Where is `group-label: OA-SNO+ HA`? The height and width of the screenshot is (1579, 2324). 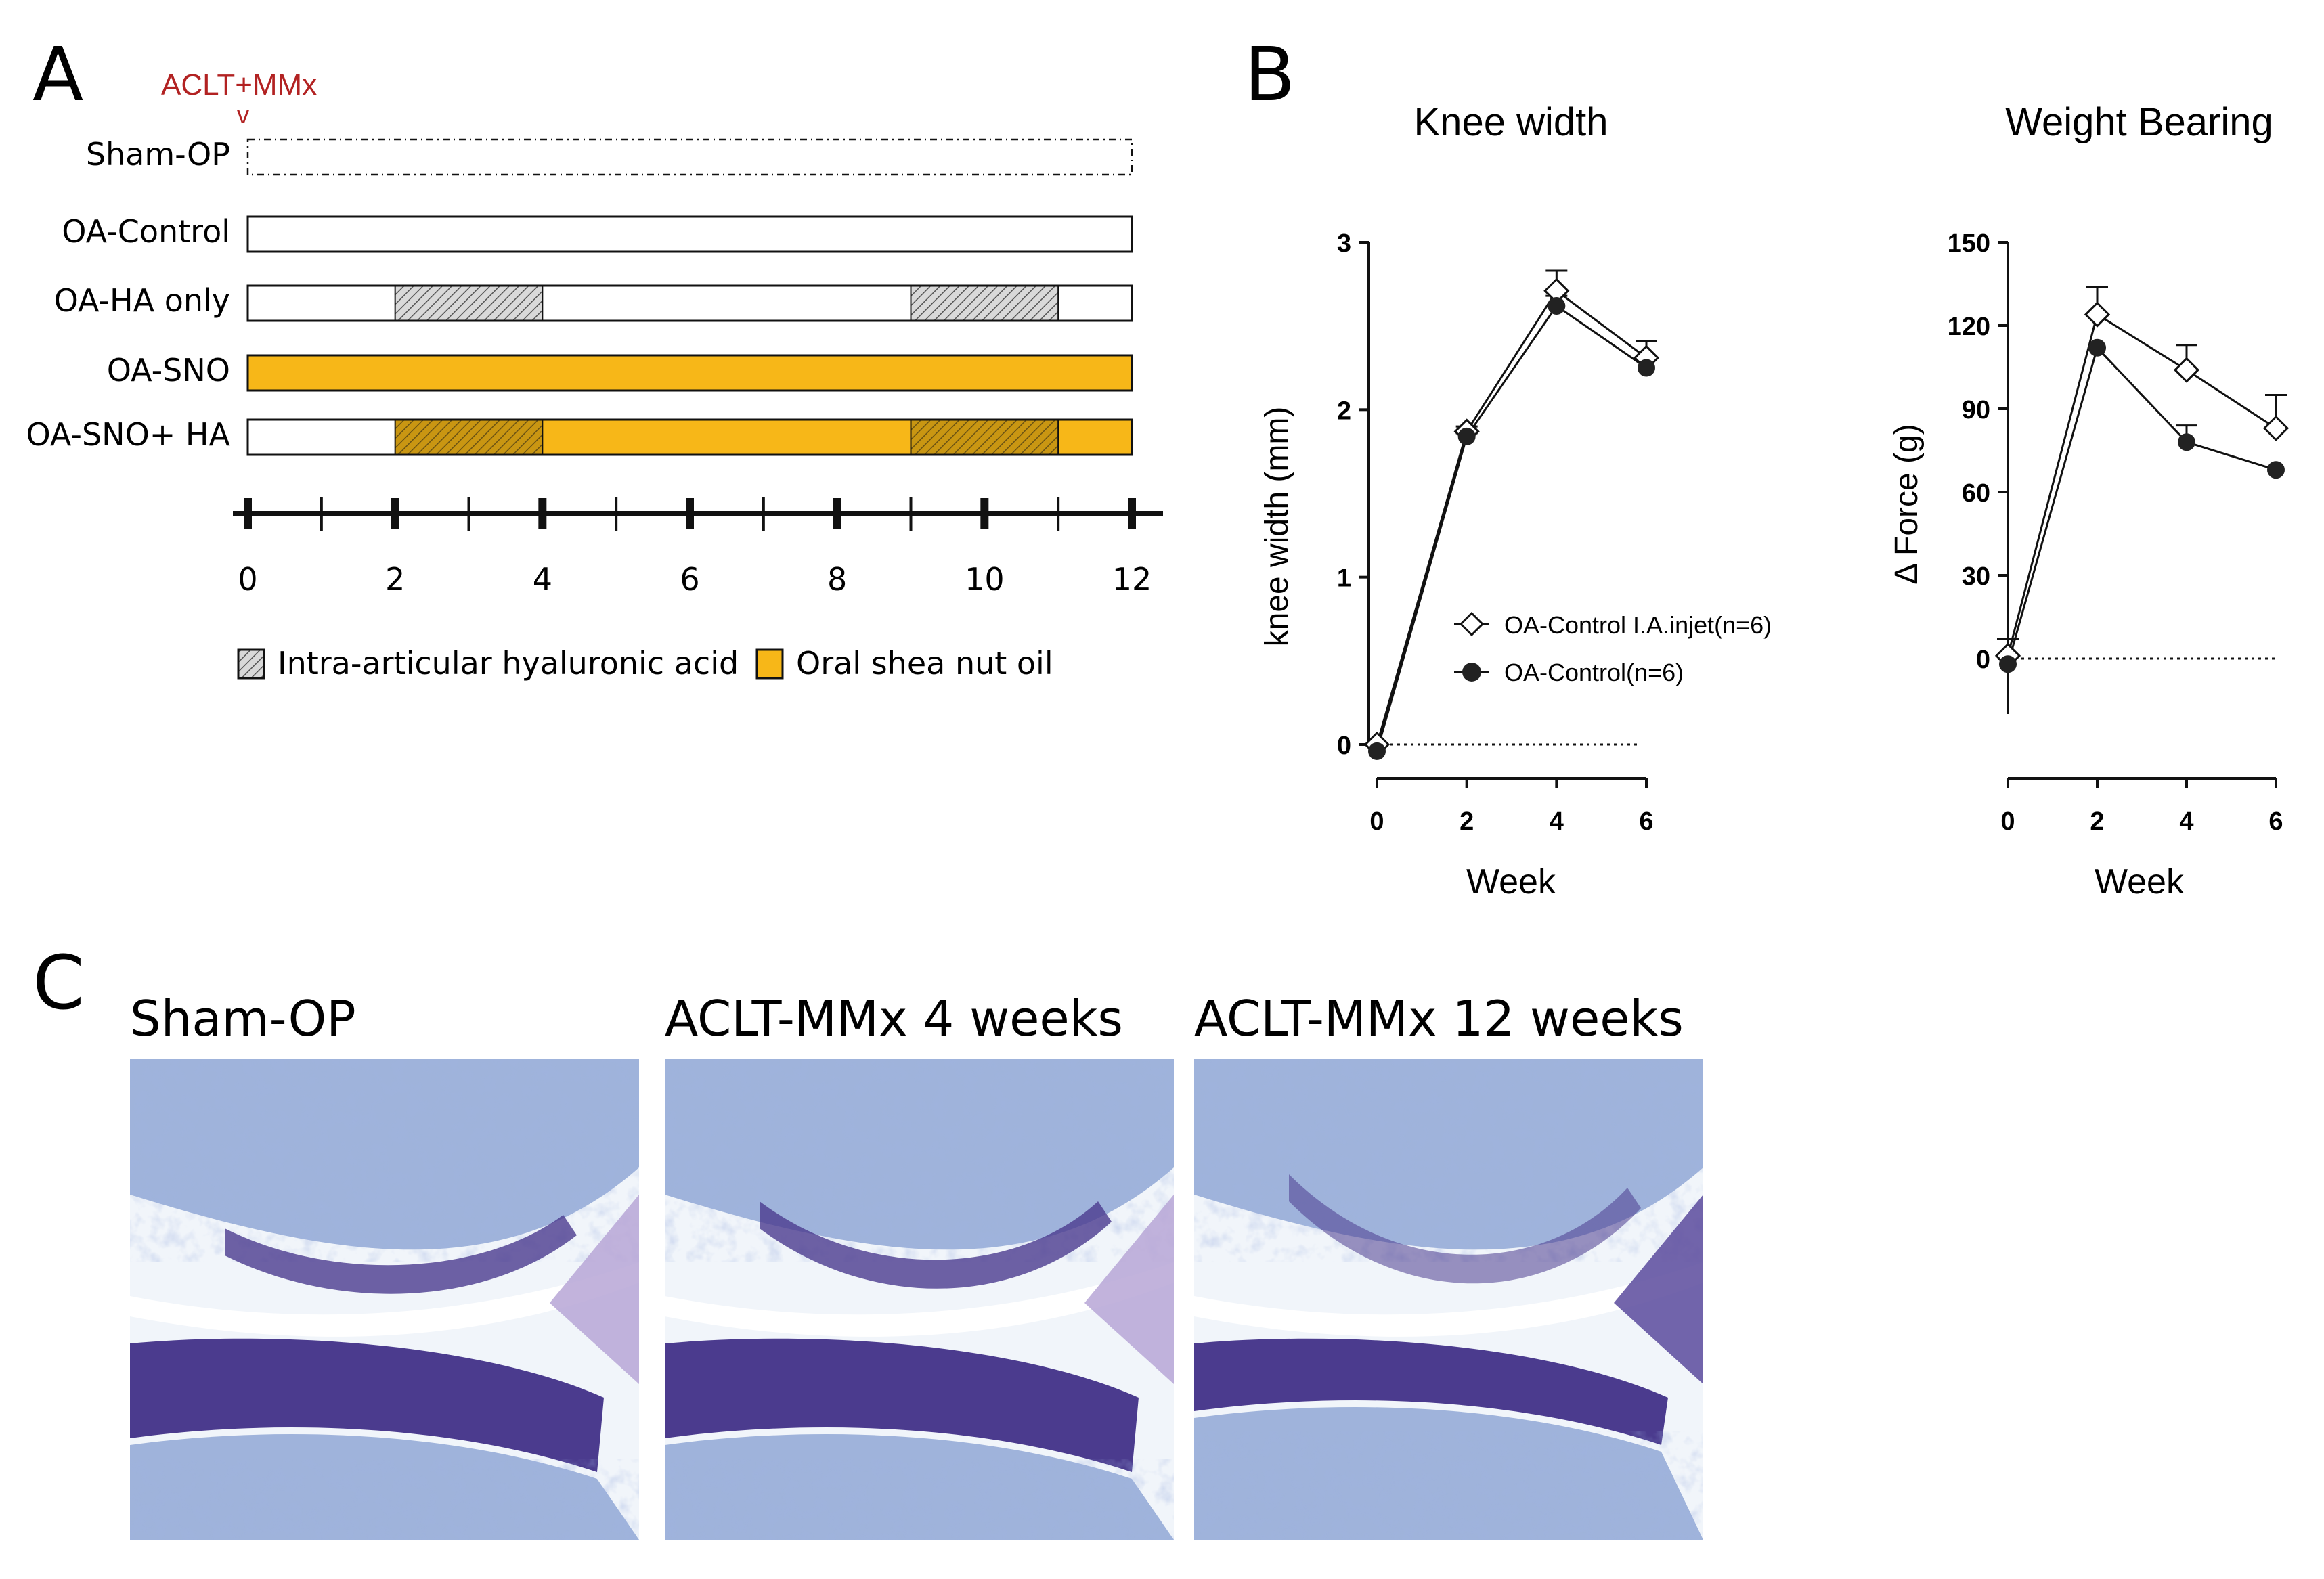
group-label: OA-SNO+ HA is located at coordinates (128, 435).